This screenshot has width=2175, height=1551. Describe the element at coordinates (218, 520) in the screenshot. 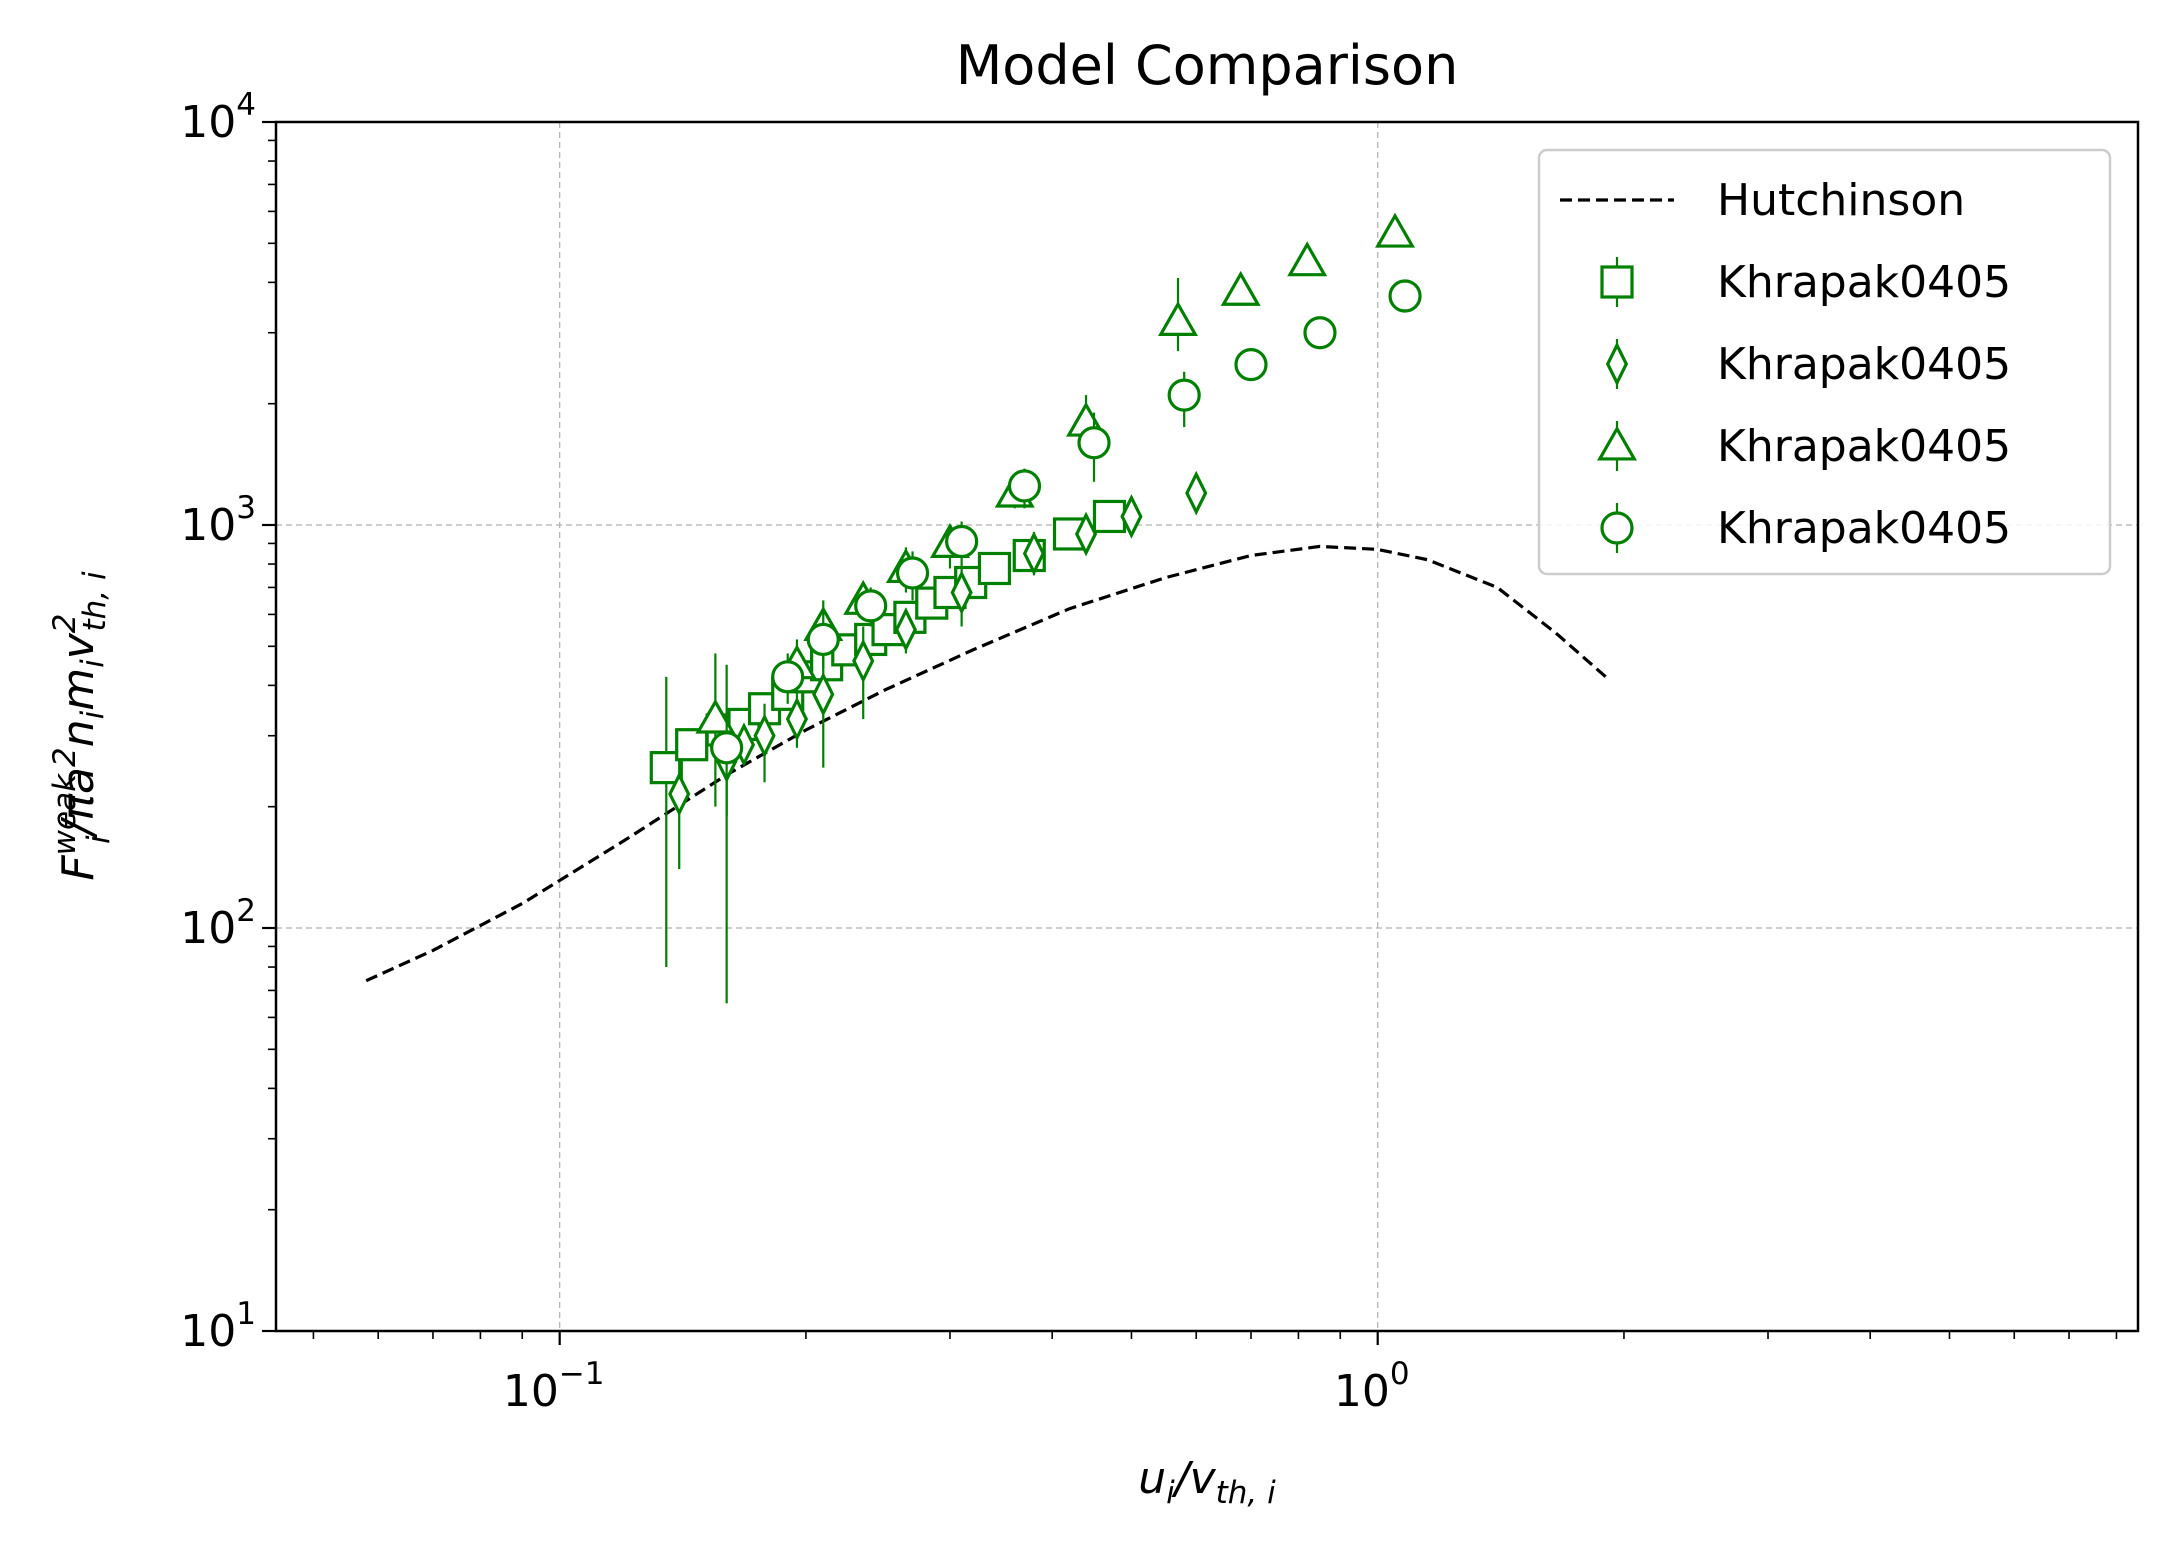

I see `y-tick-label: 10³` at that location.